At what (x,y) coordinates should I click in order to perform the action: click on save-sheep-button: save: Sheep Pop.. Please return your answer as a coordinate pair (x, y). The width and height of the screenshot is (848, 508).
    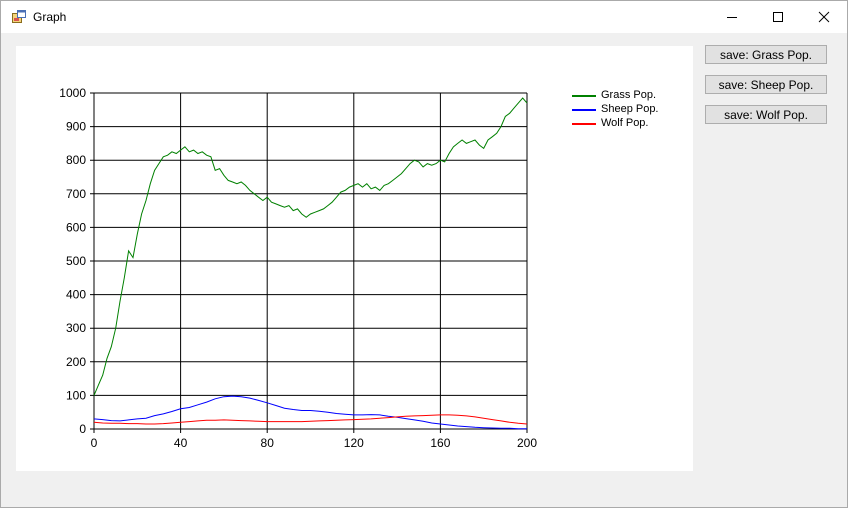
    Looking at the image, I should click on (766, 84).